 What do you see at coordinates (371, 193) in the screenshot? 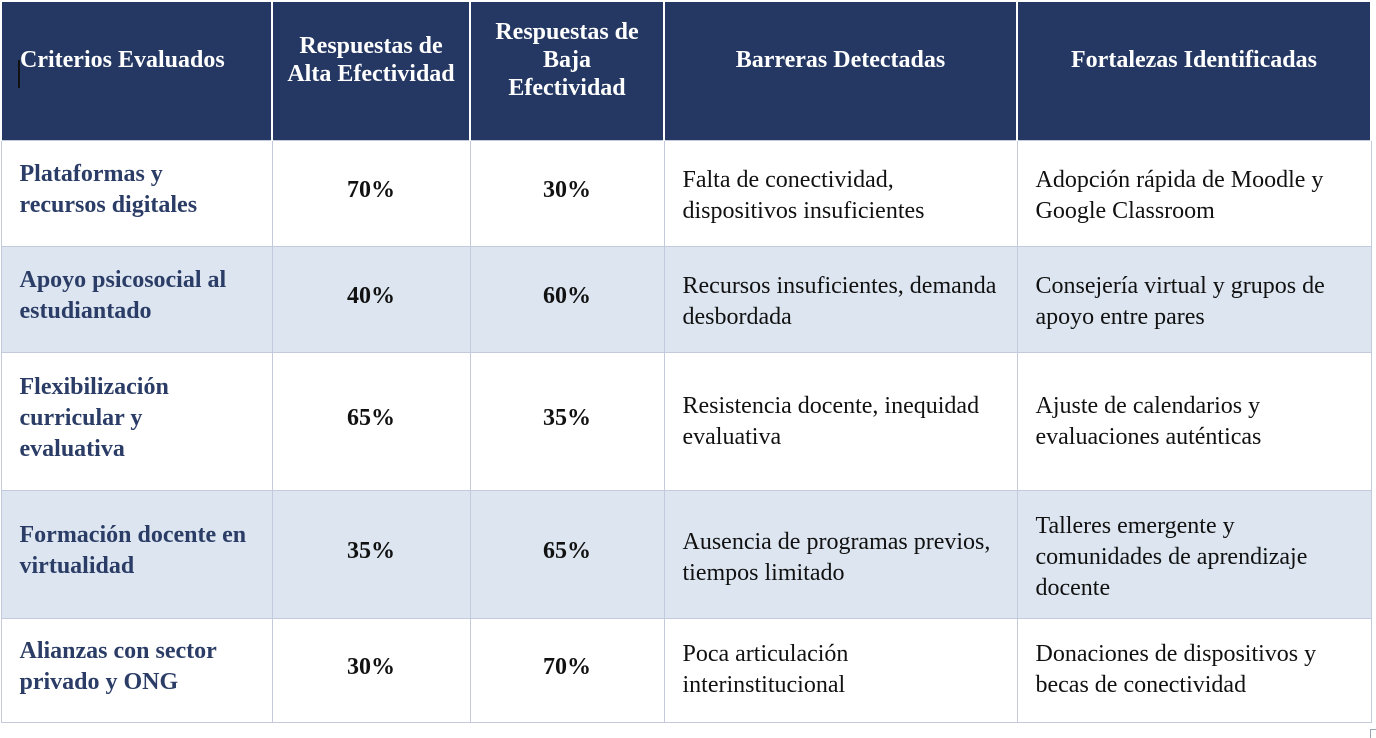
I see `alta-cell: 70%` at bounding box center [371, 193].